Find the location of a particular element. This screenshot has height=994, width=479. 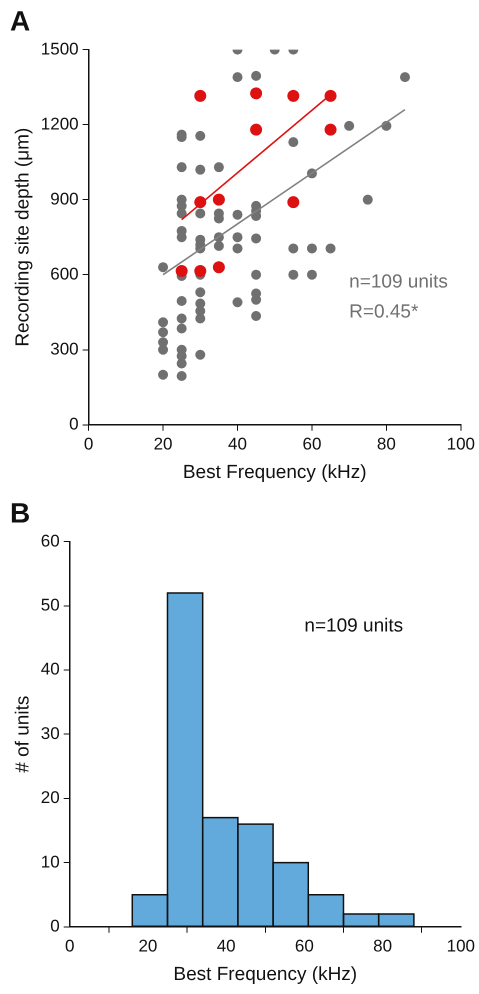

y-axis-title: Recording site depth (μm) is located at coordinates (23, 237).